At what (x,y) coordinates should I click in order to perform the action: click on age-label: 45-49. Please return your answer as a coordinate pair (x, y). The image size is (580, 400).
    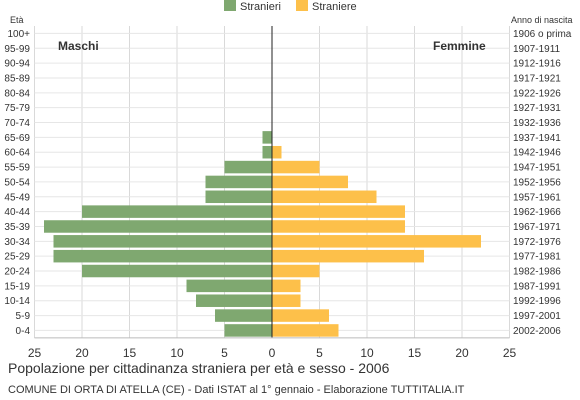
    Looking at the image, I should click on (17, 197).